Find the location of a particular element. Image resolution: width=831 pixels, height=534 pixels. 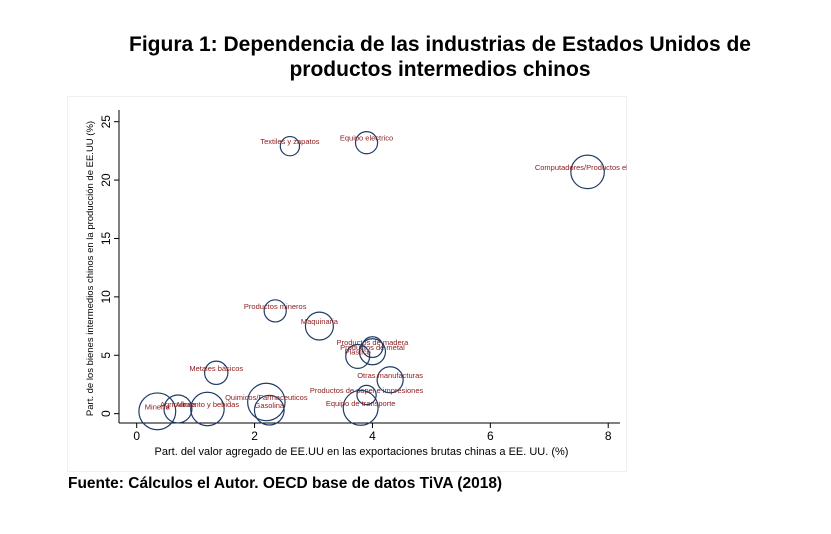

y-tick-label: 10 is located at coordinates (106, 297).